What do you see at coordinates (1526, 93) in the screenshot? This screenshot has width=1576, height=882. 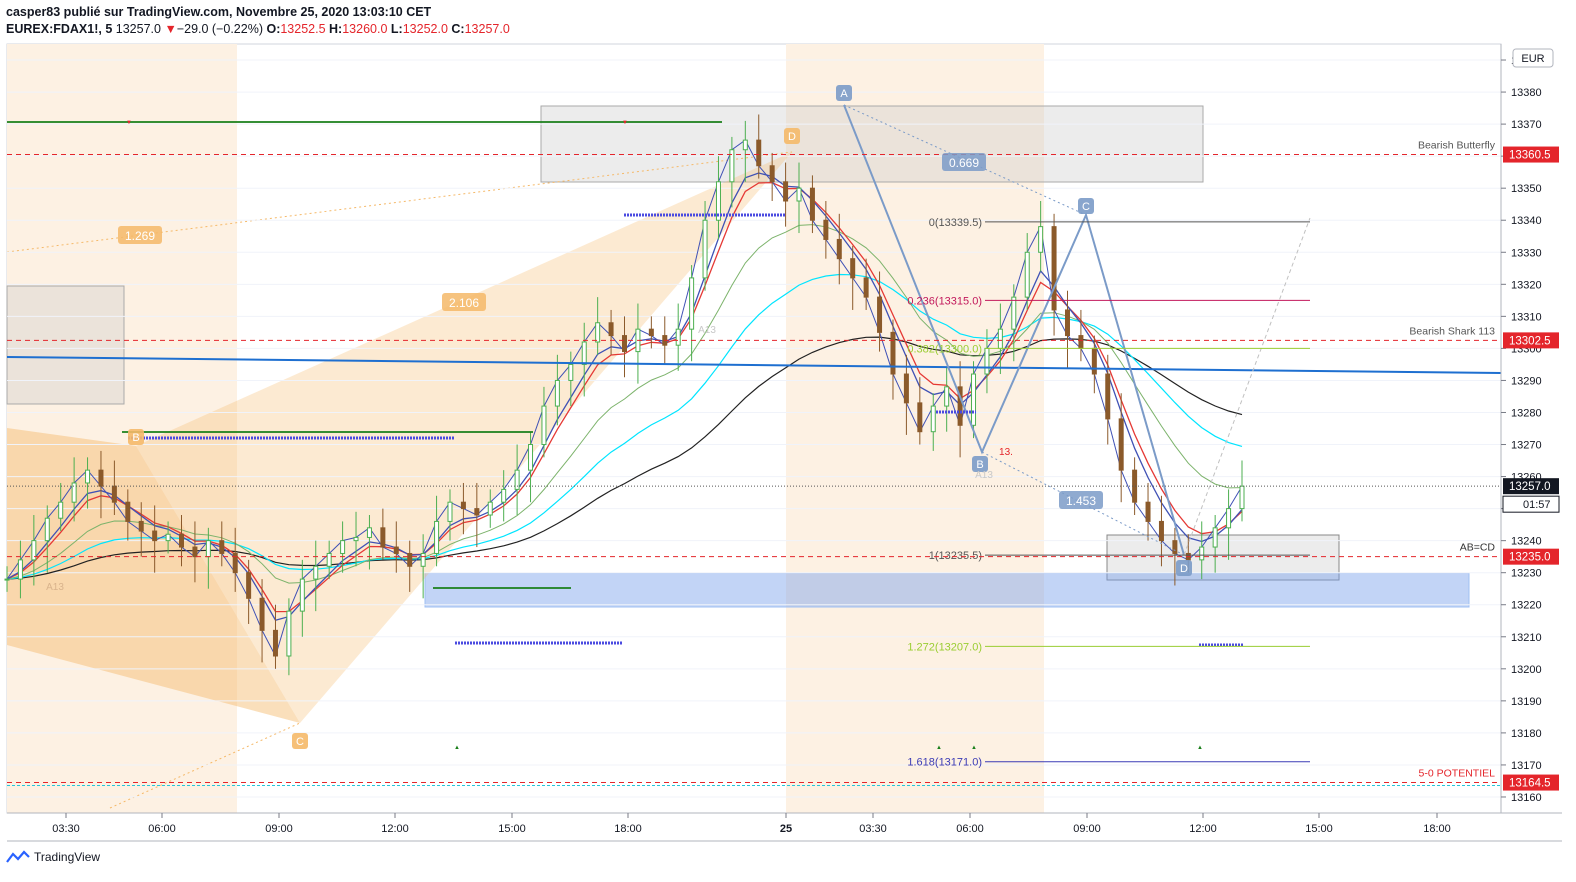 I see `price-tick-label: 13380` at bounding box center [1526, 93].